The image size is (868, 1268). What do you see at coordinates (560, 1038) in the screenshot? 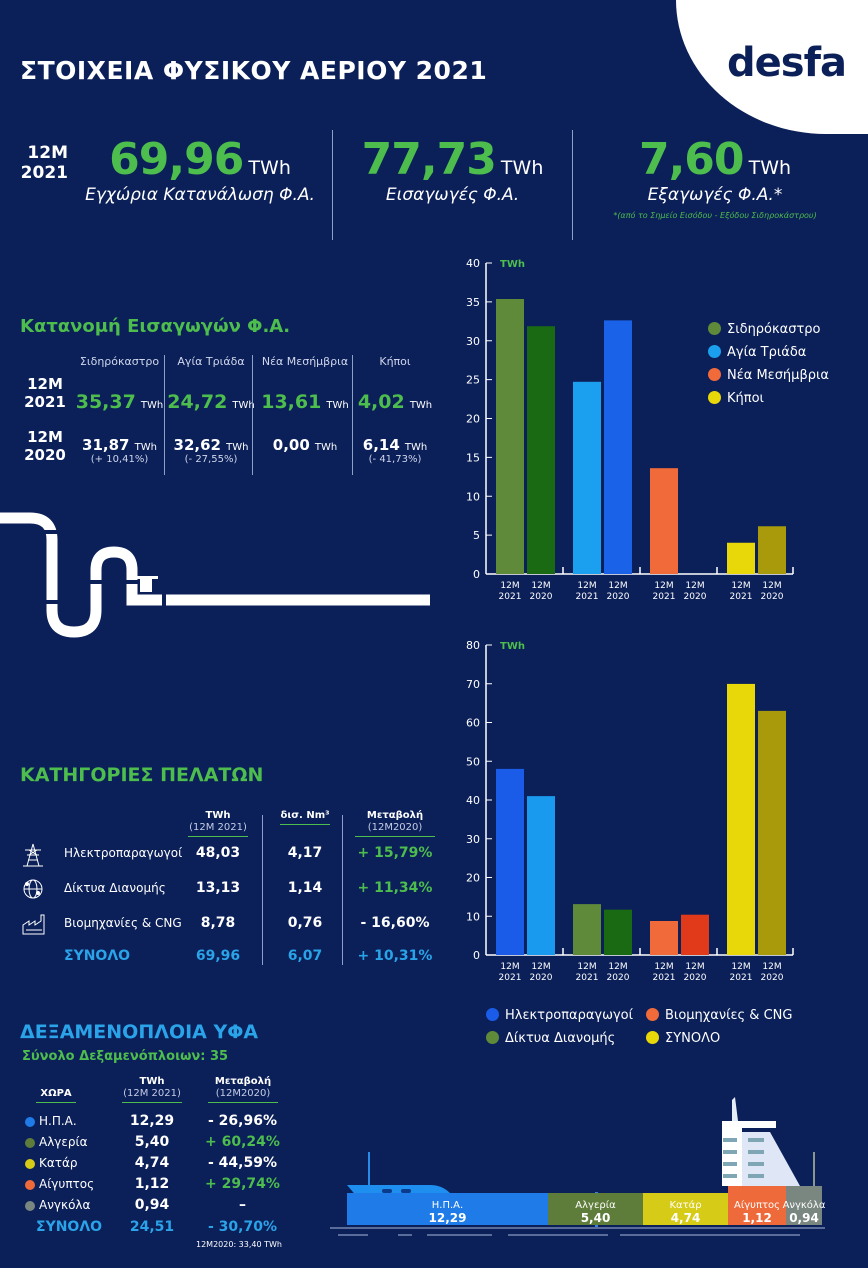
I see `legend-label: Δίκτυα Διανομής` at bounding box center [560, 1038].